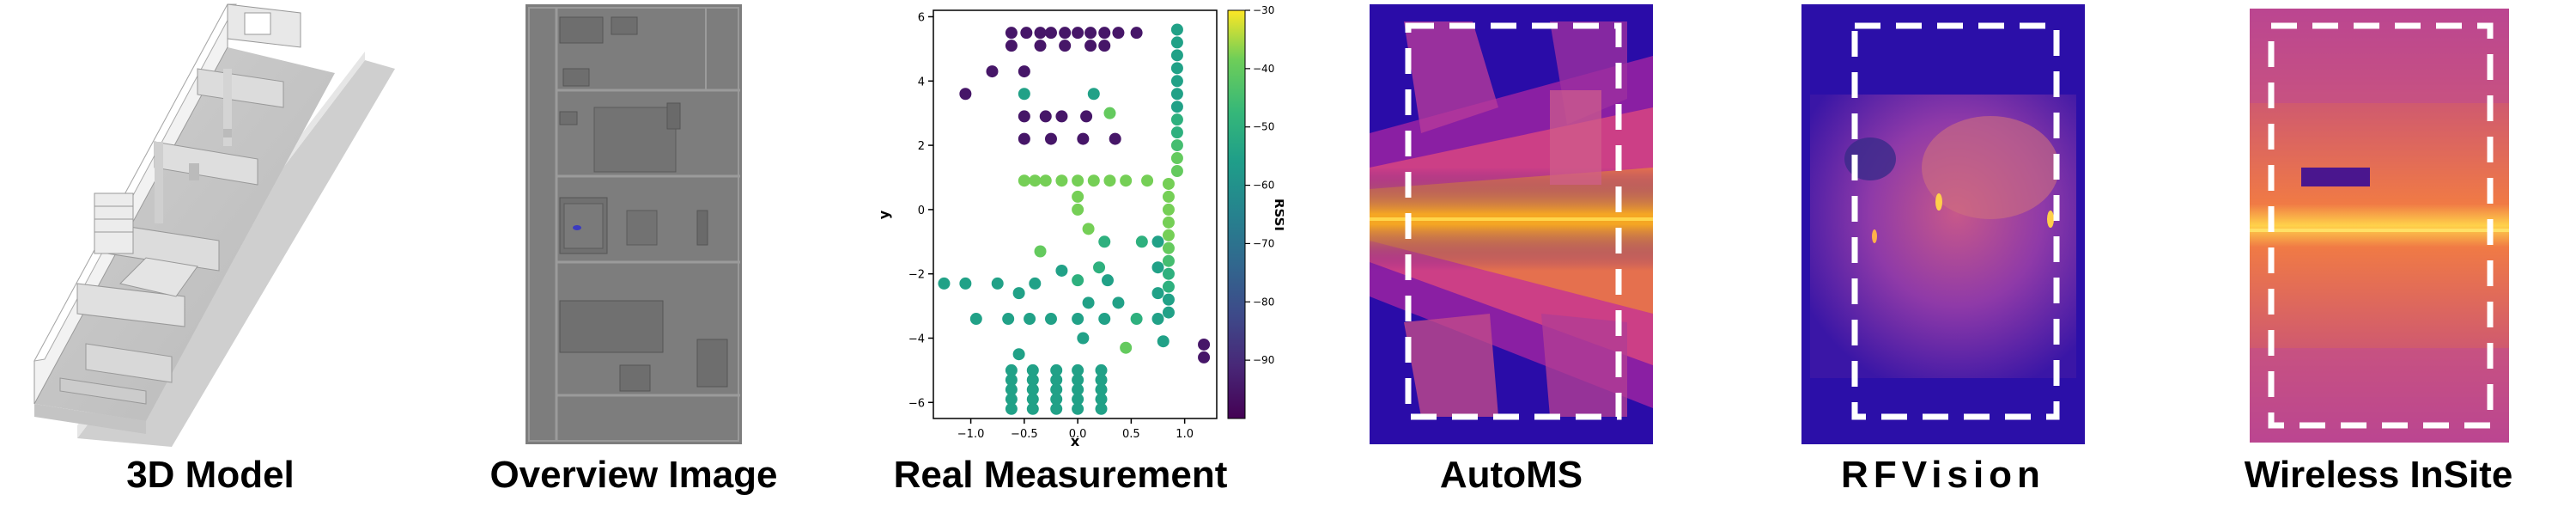 This screenshot has width=2576, height=507. Describe the element at coordinates (1236, 214) in the screenshot. I see `colorbar` at that location.